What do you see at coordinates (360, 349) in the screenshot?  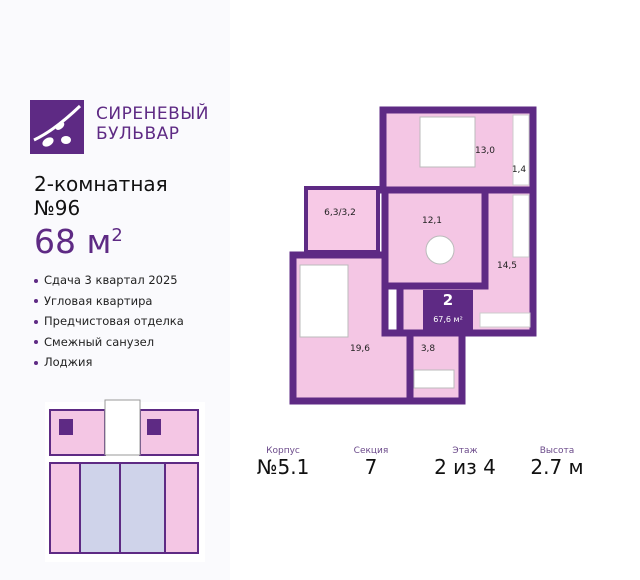 I see `svg-text: 19,6` at bounding box center [360, 349].